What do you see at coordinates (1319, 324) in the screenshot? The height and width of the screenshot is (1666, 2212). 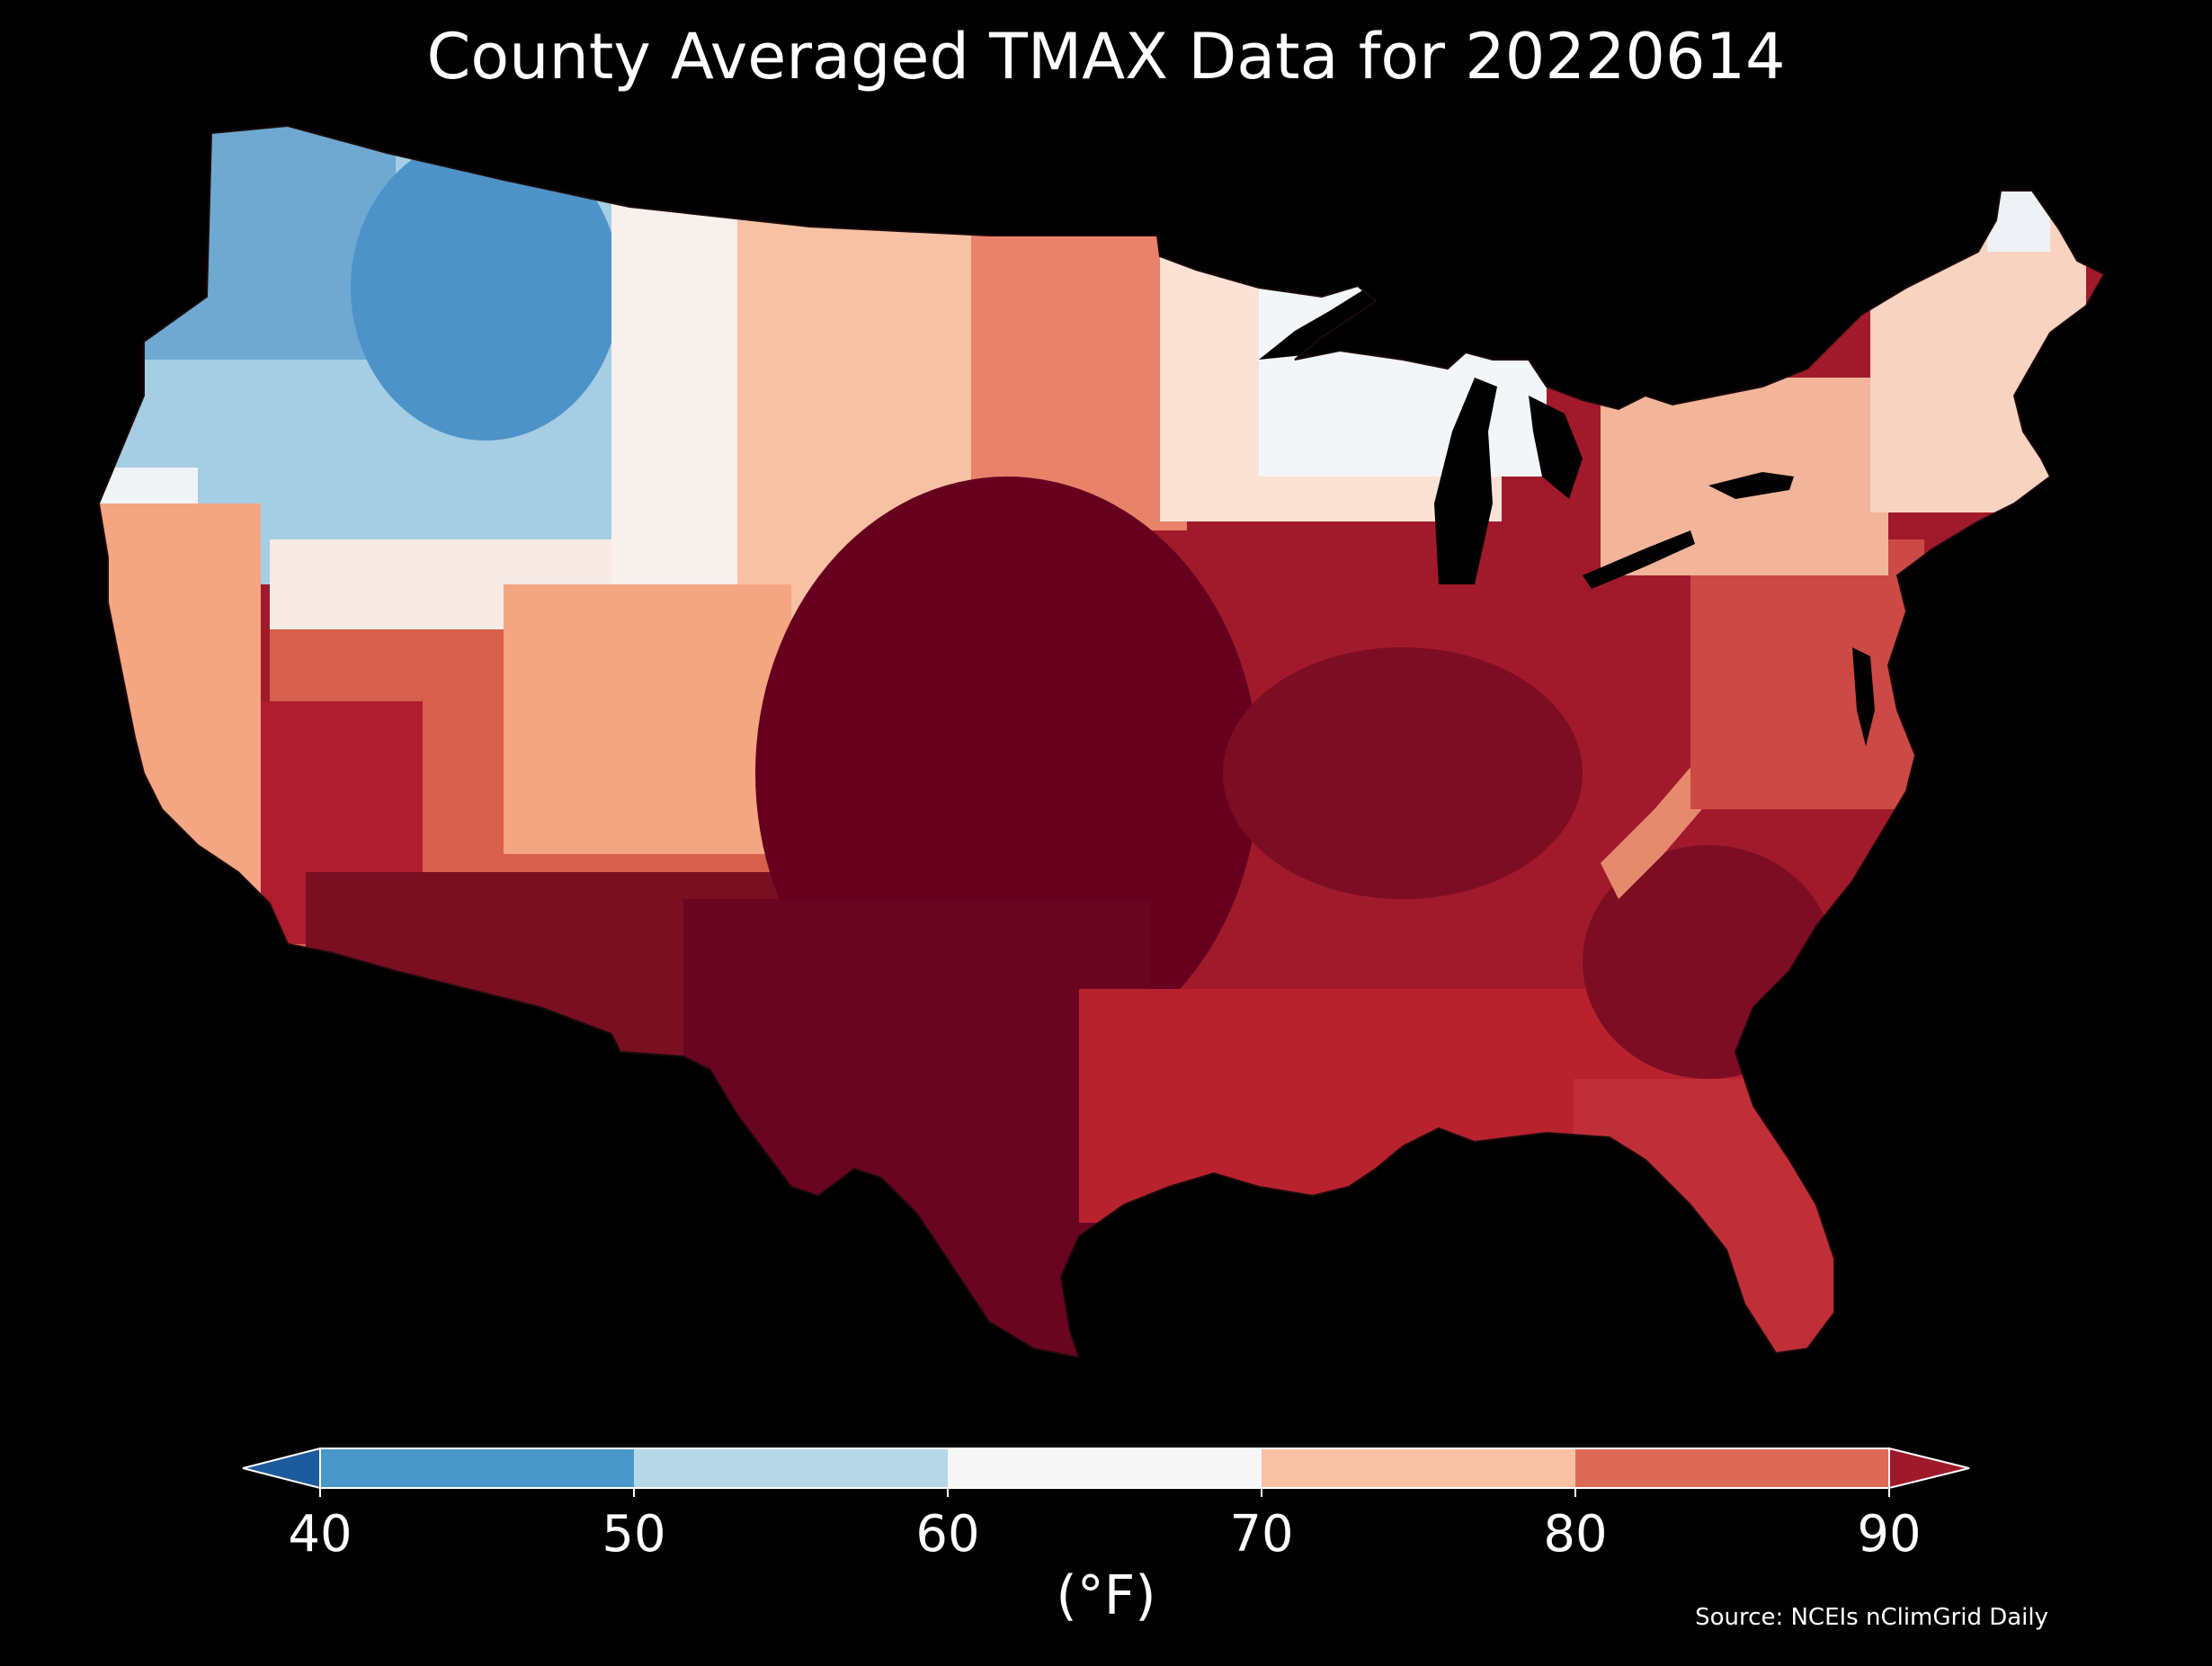 I see `lake-superior` at bounding box center [1319, 324].